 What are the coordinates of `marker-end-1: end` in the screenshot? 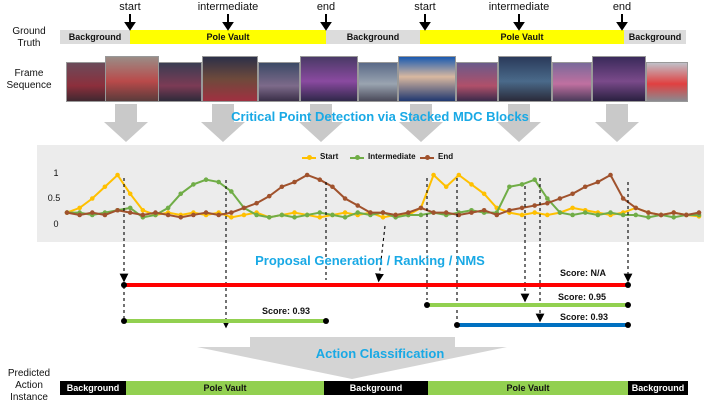 It's located at (326, 7).